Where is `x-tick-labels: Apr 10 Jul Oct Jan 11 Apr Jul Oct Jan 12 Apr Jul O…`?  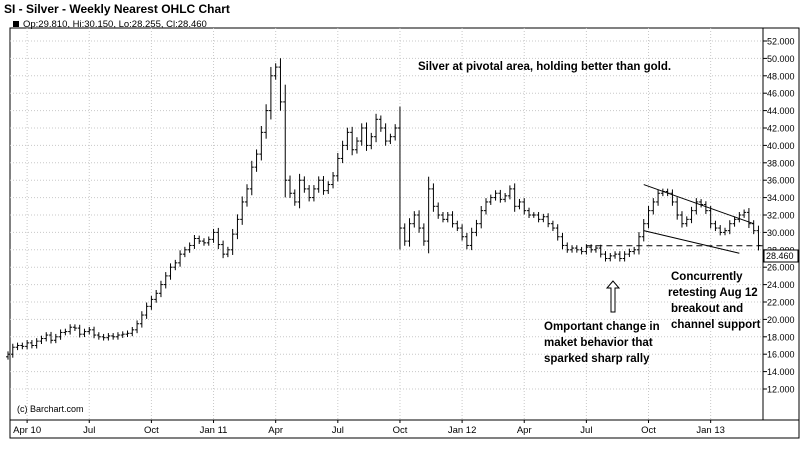
x-tick-labels: Apr 10 Jul Oct Jan 11 Apr Jul Oct Jan 12 Apr Jul O… is located at coordinates (369, 428).